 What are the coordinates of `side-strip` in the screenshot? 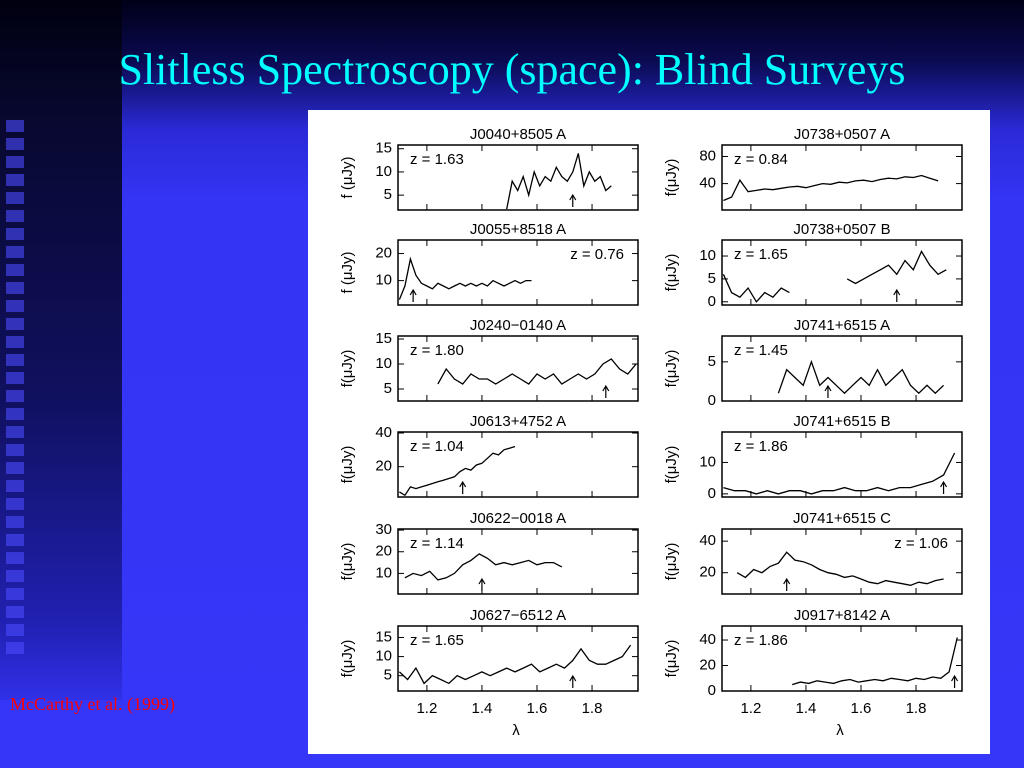 It's located at (61, 350).